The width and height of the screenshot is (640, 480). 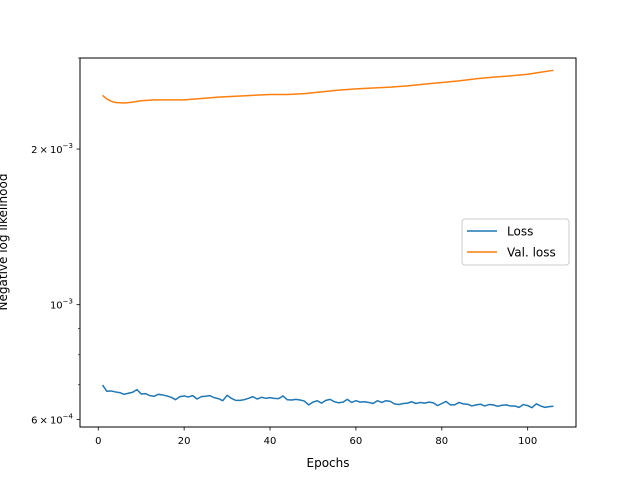 I want to click on y-tick-exponent: −4, so click(x=68, y=416).